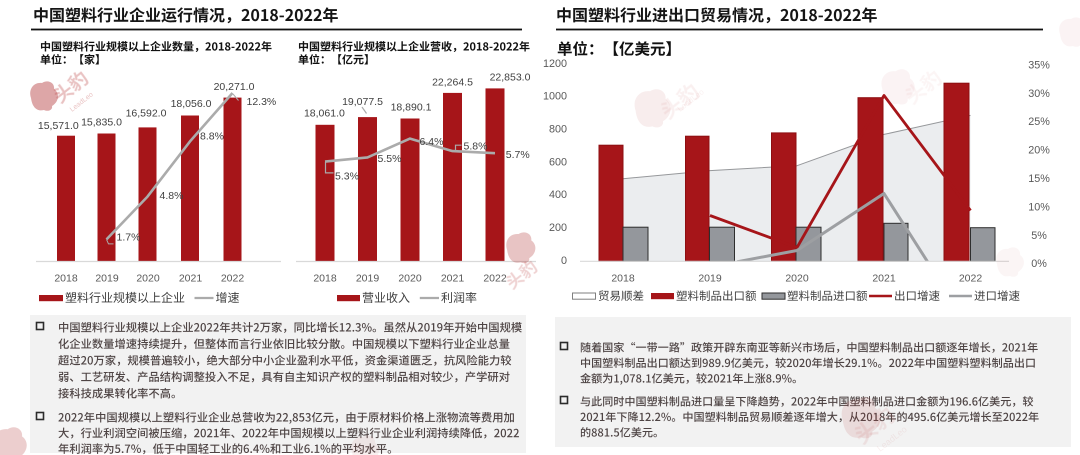 This screenshot has height=455, width=1080. Describe the element at coordinates (262, 102) in the screenshot. I see `svg-text: 12.3%` at that location.